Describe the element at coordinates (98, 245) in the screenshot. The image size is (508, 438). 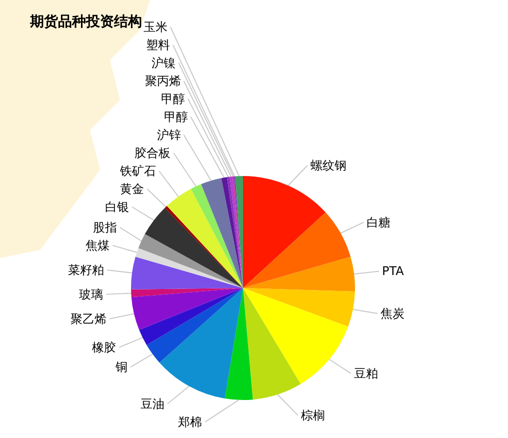
I see `slice-label: 焦煤` at that location.